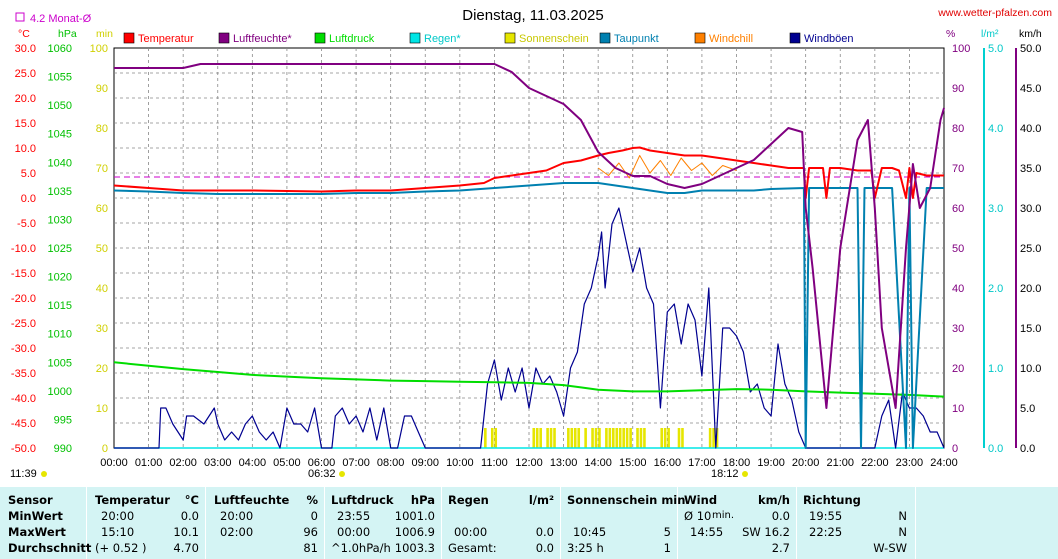 This screenshot has width=1058, height=559. What do you see at coordinates (44, 474) in the screenshot?
I see `left-time-sun-icon` at bounding box center [44, 474].